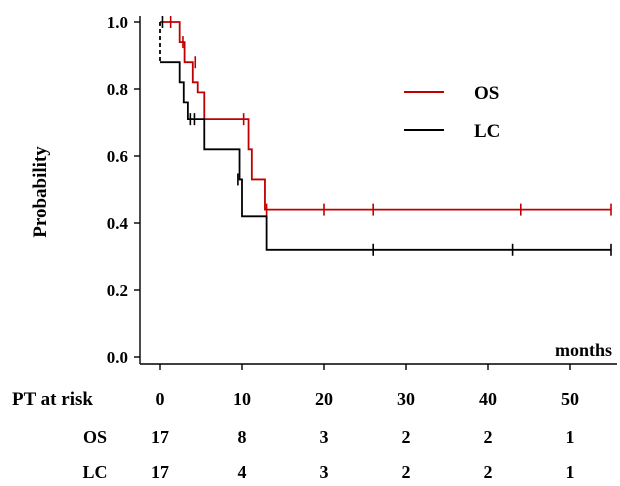 This screenshot has height=486, width=620. I want to click on risk-row-value: 8, so click(242, 437).